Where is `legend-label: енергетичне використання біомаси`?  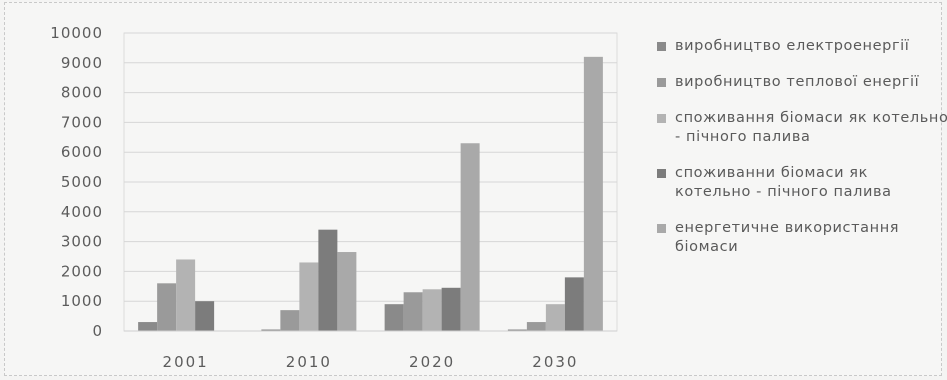 legend-label: енергетичне використання біомаси is located at coordinates (787, 237).